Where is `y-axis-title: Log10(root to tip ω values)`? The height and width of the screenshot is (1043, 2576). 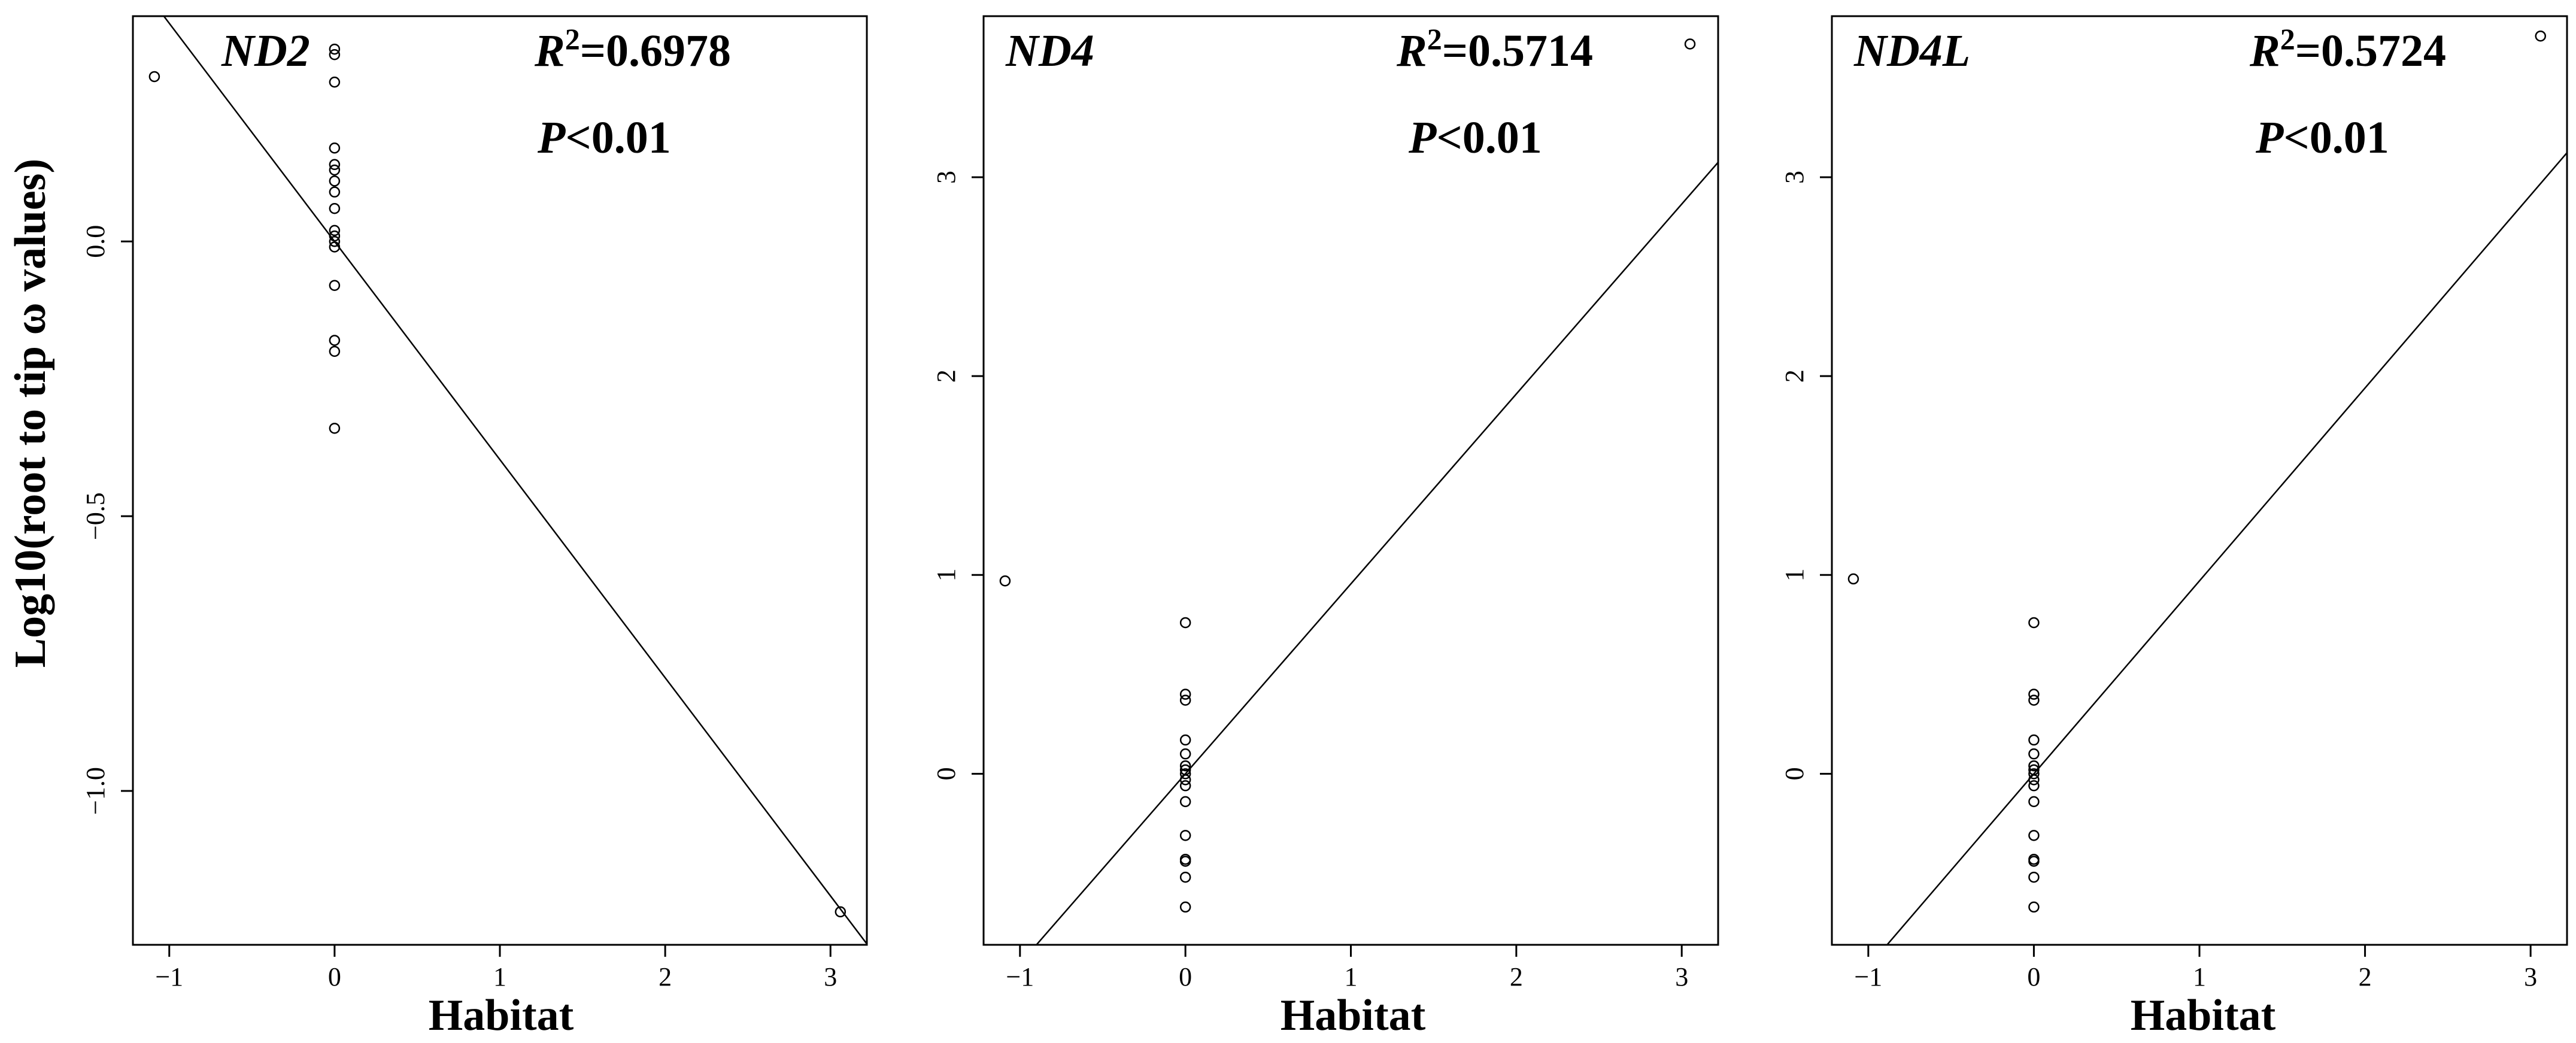
y-axis-title: Log10(root to tip ω values) is located at coordinates (30, 413).